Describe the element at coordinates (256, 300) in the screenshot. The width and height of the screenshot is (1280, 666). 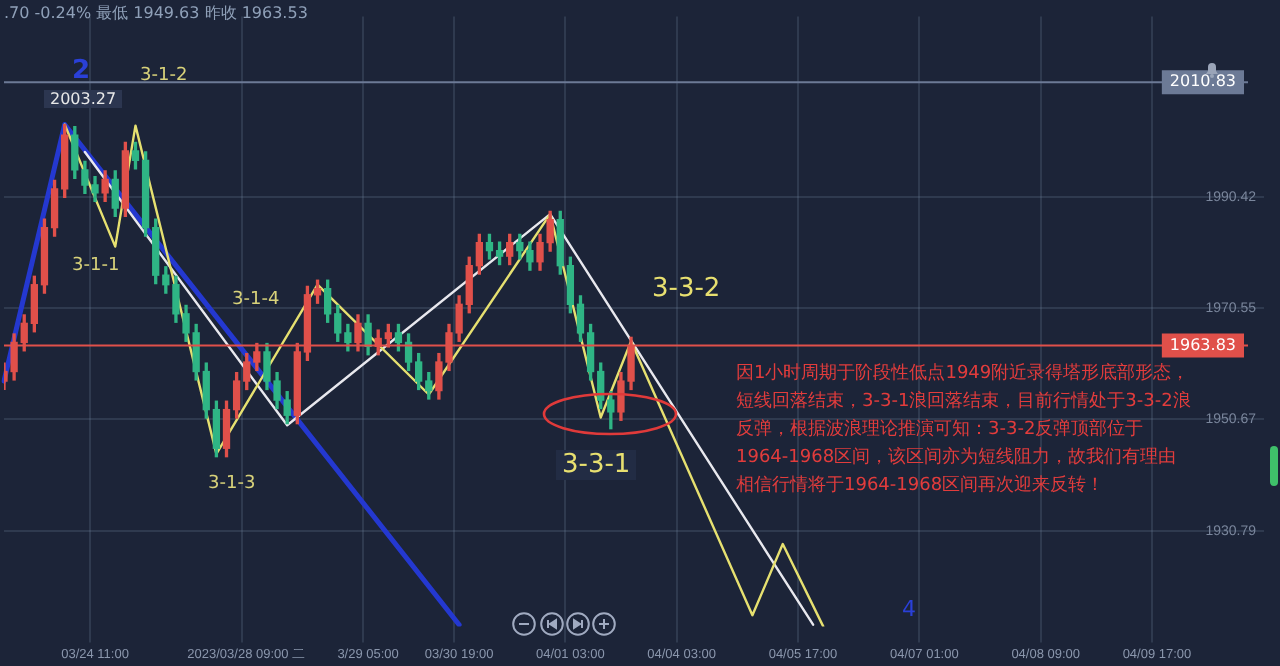
I see `annotation: 3-1-4` at that location.